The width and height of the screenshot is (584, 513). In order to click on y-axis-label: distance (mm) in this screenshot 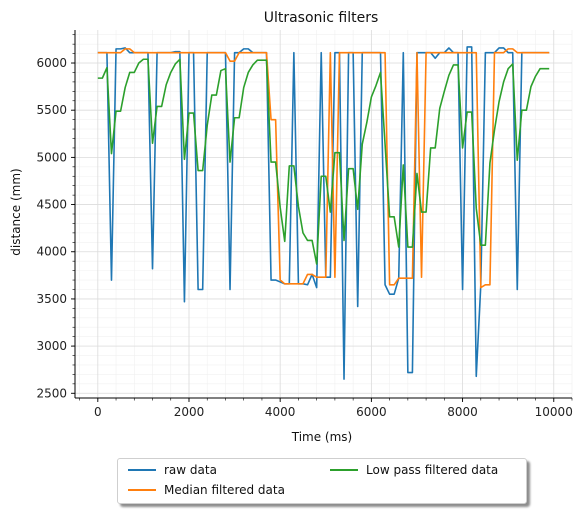, I will do `click(16, 211)`.